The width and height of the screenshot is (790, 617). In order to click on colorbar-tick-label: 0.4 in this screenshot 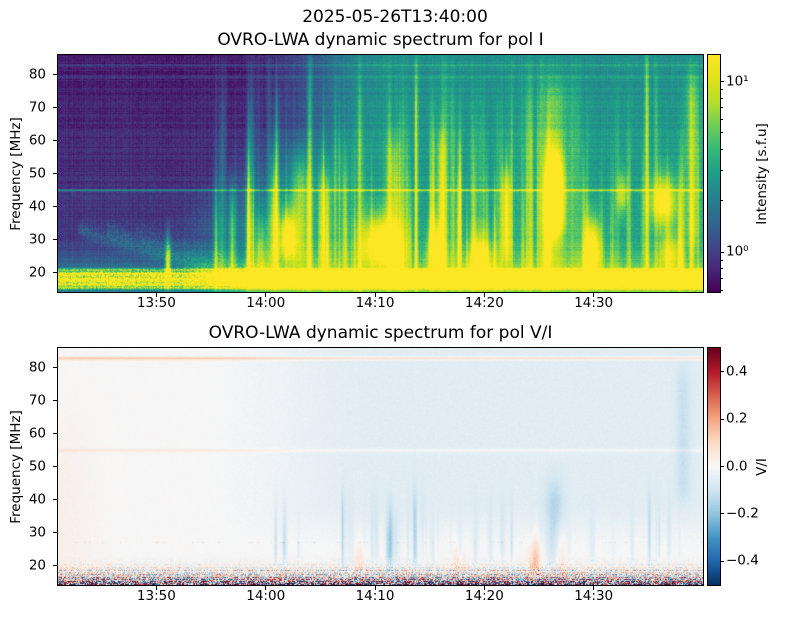, I will do `click(737, 371)`.